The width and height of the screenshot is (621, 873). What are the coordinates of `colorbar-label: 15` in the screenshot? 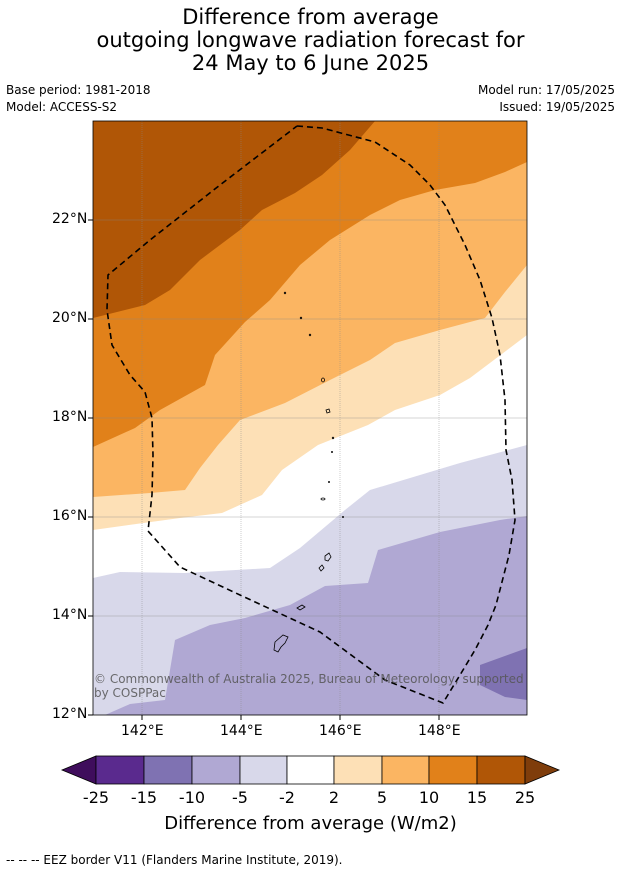 It's located at (477, 797).